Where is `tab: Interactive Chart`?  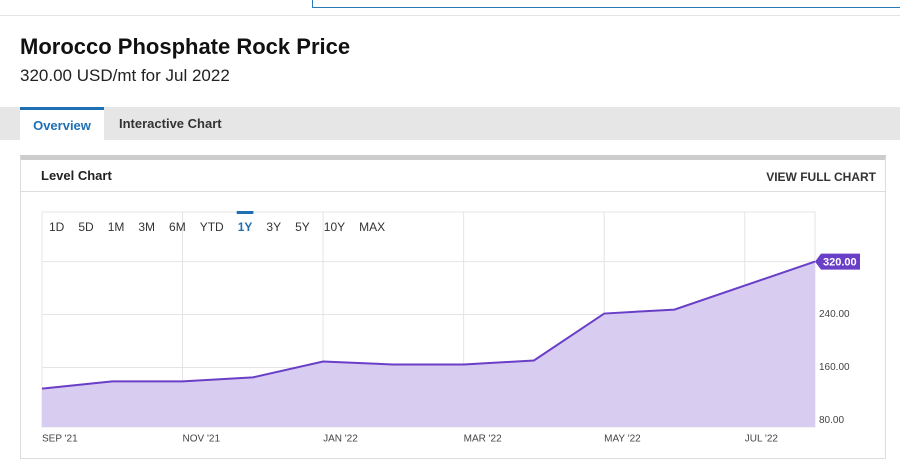 tab: Interactive Chart is located at coordinates (170, 123).